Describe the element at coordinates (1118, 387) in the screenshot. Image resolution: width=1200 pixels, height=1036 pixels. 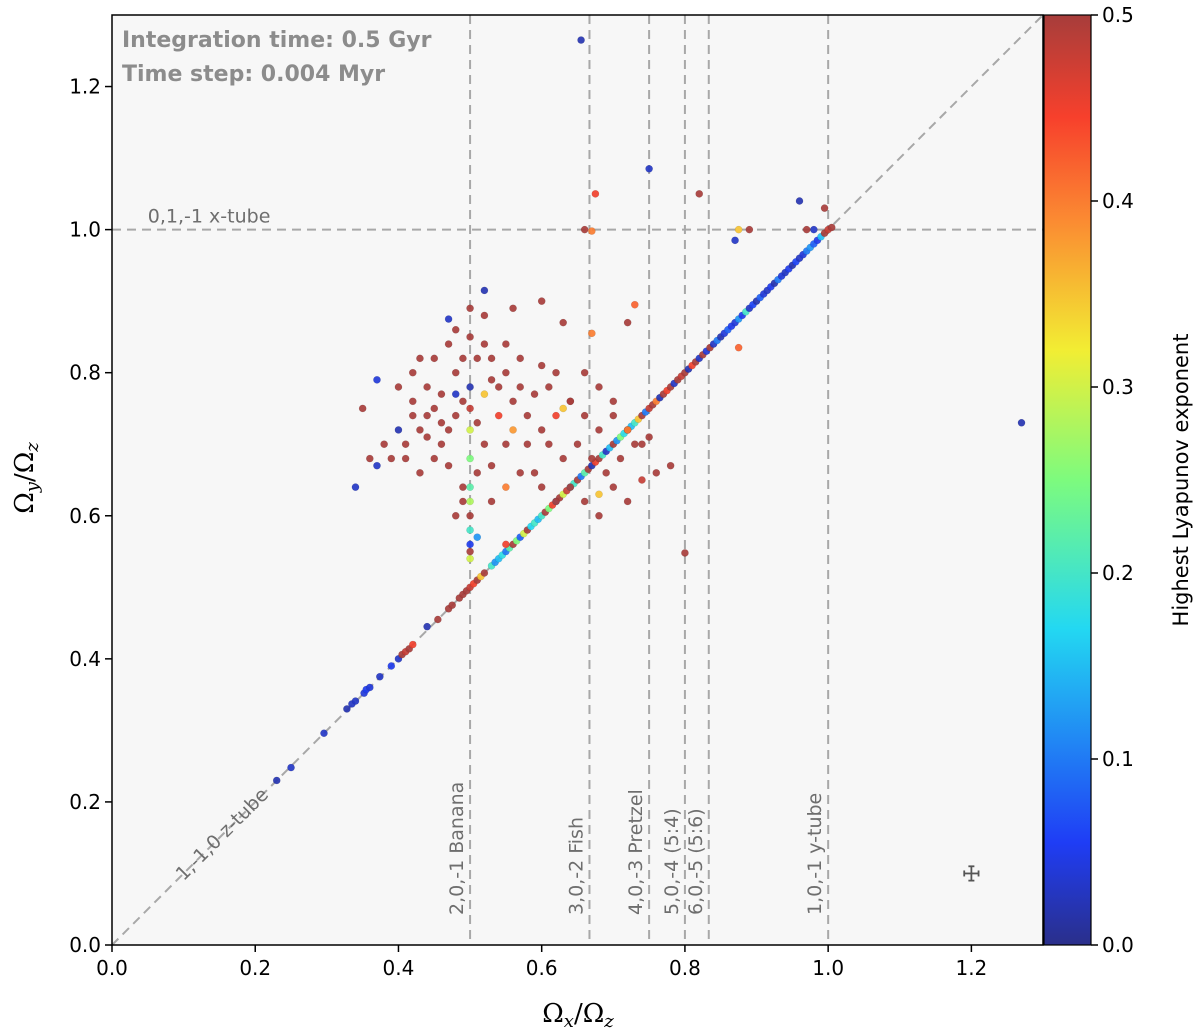
I see `colorbar-tick-label: 0.3` at that location.